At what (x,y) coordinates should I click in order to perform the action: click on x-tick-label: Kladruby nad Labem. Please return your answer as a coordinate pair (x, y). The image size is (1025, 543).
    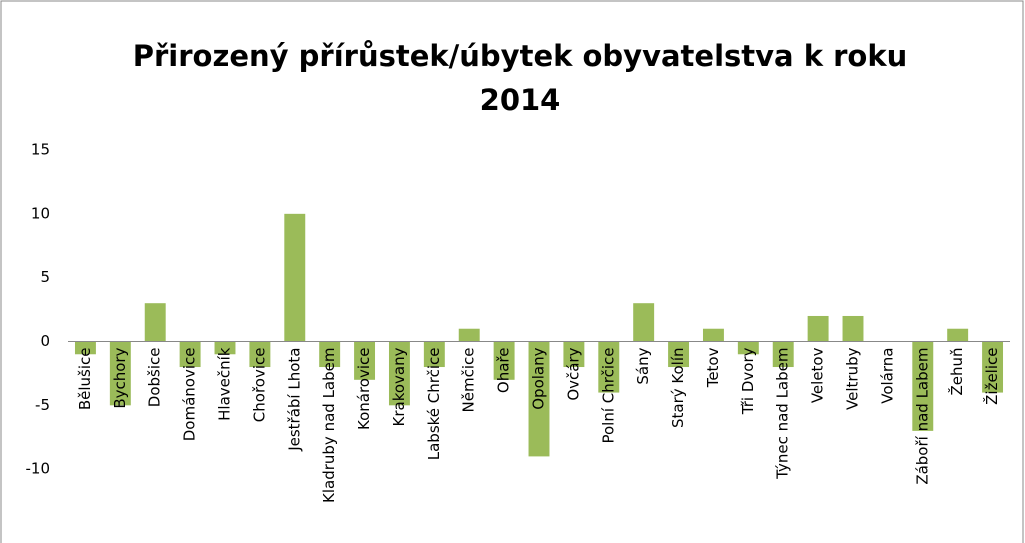
    Looking at the image, I should click on (329, 425).